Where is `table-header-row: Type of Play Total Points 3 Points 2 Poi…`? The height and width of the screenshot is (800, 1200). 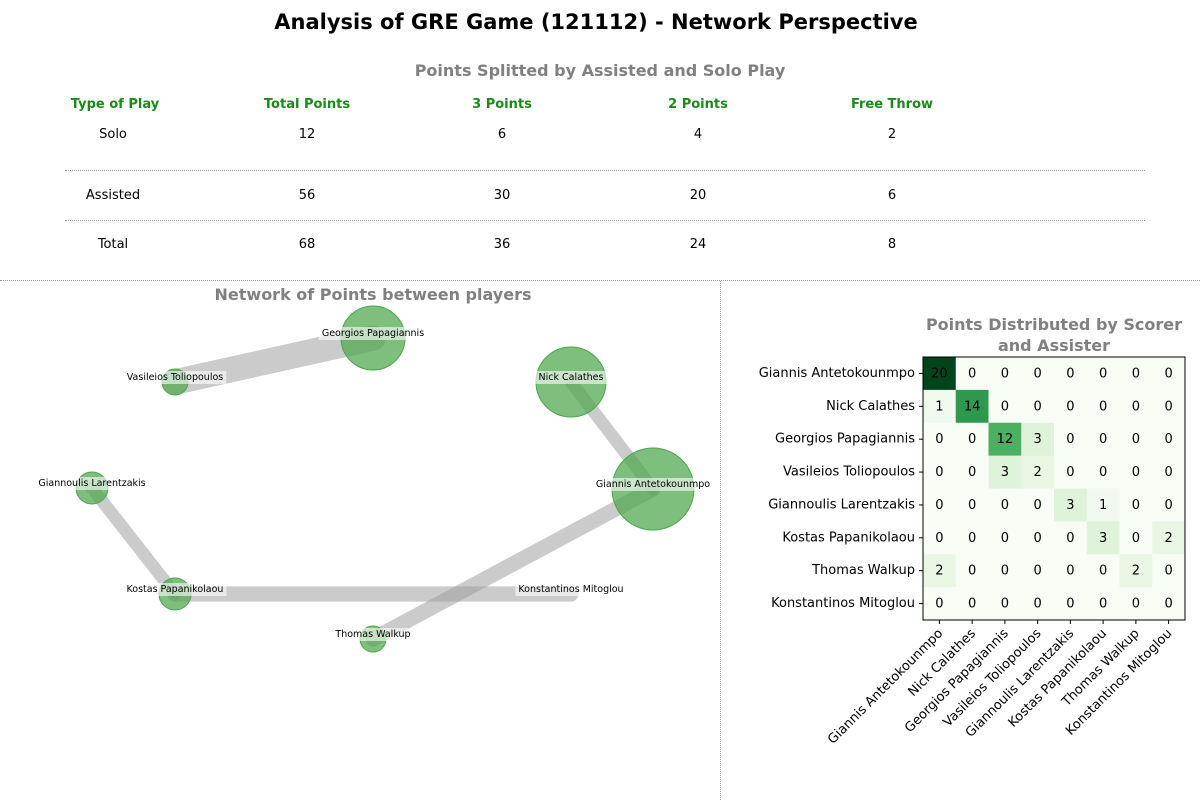 table-header-row: Type of Play Total Points 3 Points 2 Poi… is located at coordinates (605, 105).